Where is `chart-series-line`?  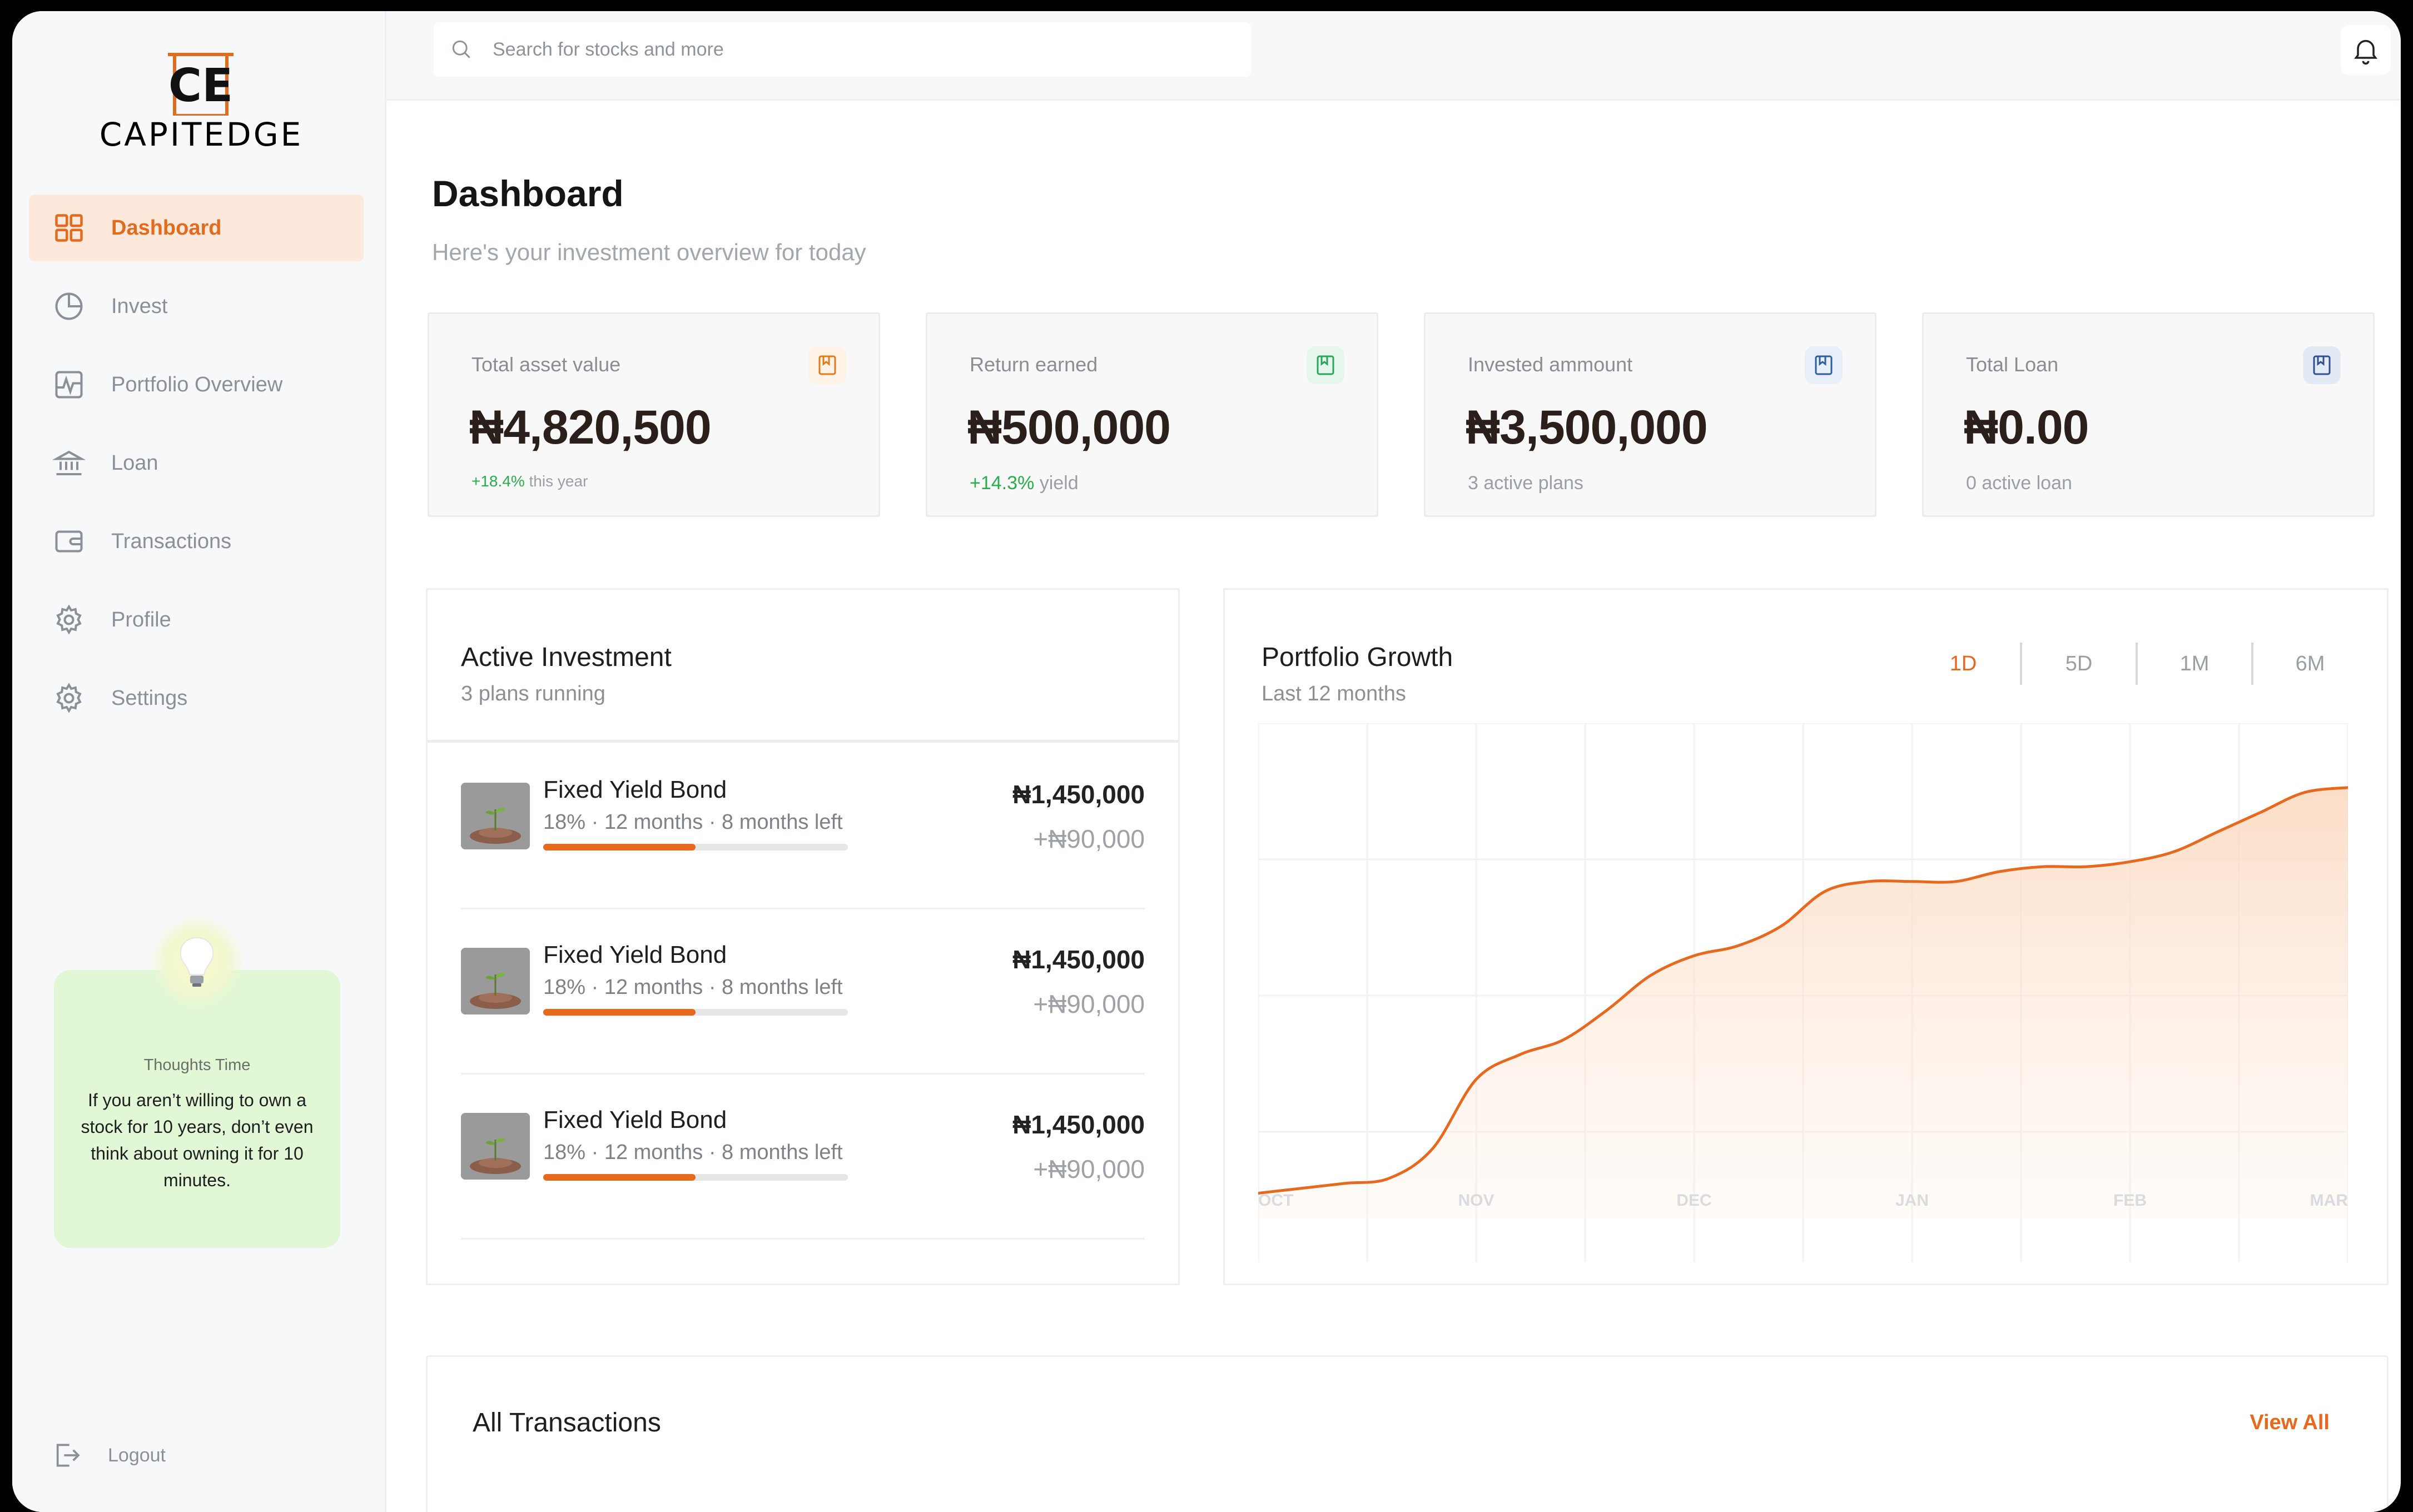 chart-series-line is located at coordinates (1803, 990).